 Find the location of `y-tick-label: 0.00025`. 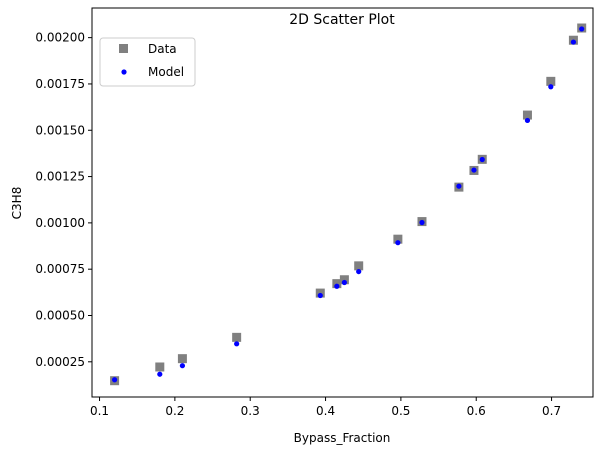

y-tick-label: 0.00025 is located at coordinates (60, 362).